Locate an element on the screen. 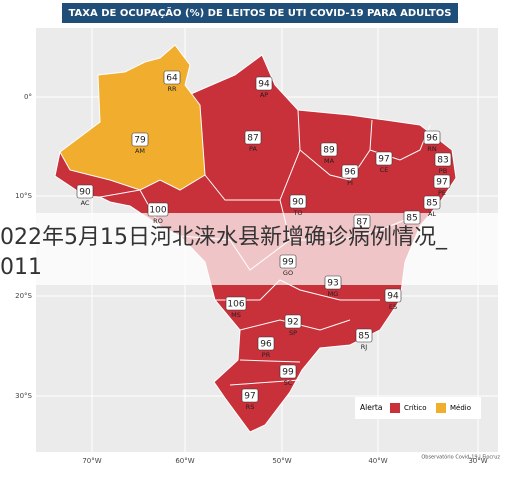  state-code: RS is located at coordinates (250, 407).